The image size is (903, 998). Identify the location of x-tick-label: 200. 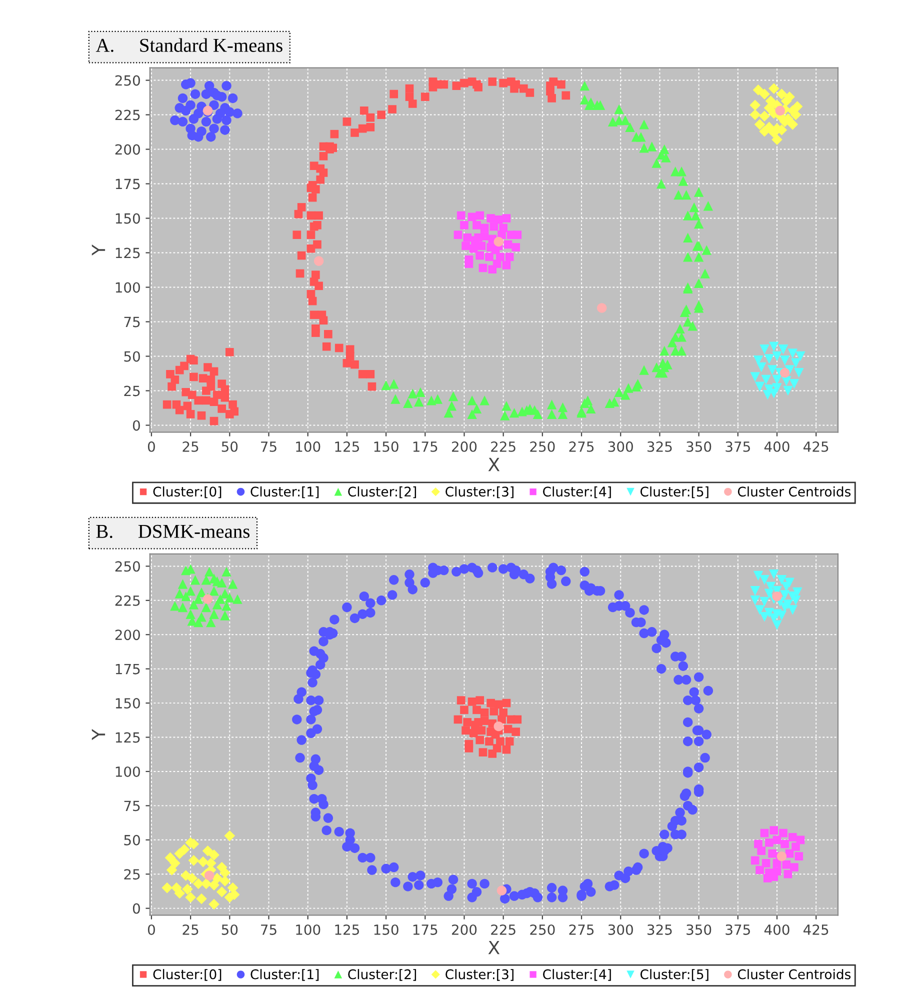
(464, 446).